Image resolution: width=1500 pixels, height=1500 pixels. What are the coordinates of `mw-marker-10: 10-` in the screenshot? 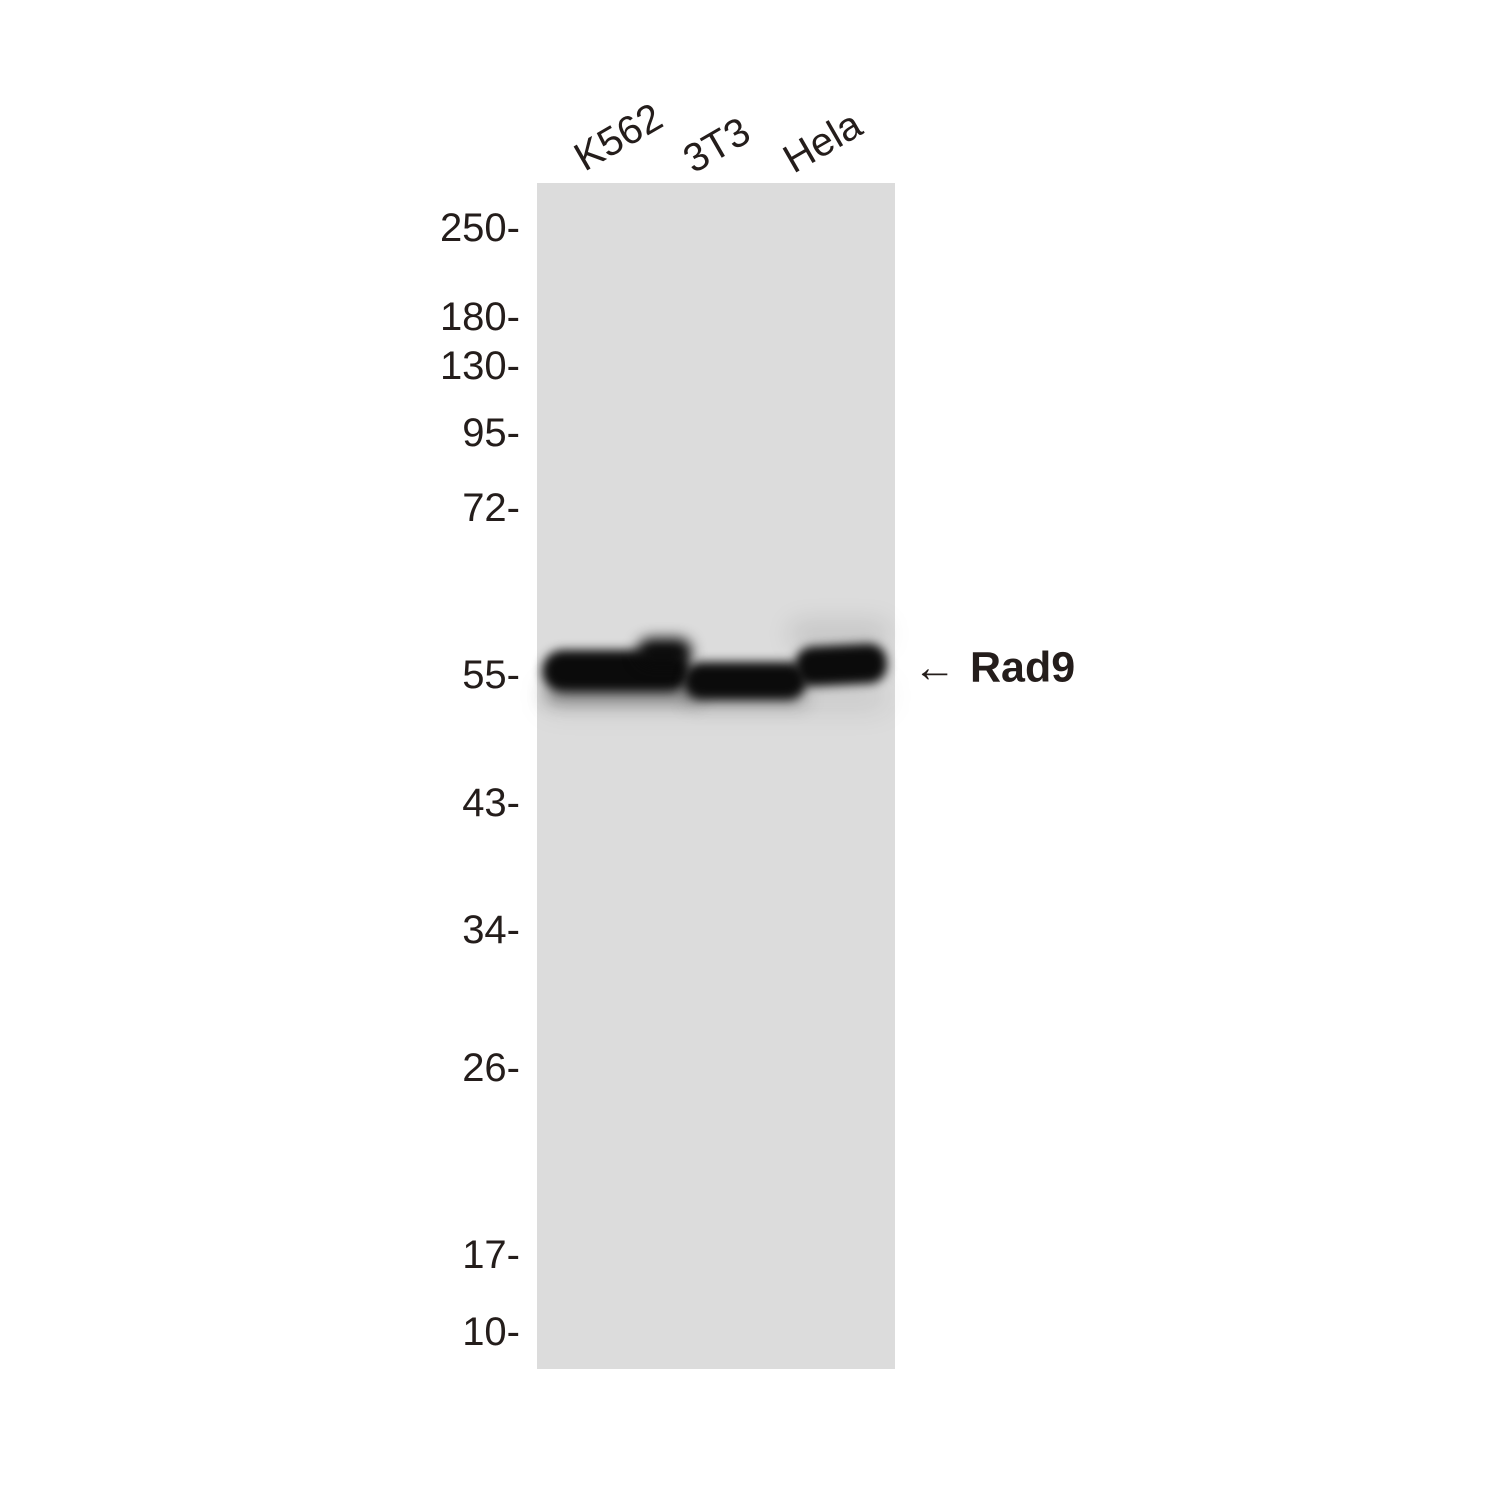 It's located at (491, 1332).